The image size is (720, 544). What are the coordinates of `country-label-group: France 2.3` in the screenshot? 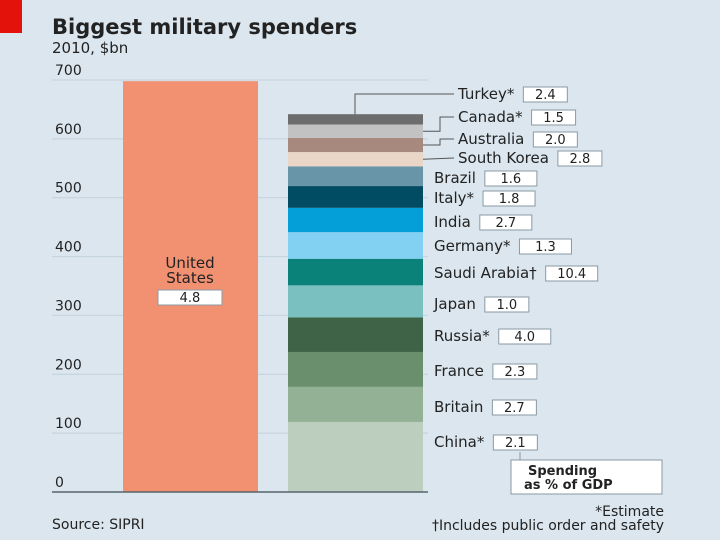 It's located at (486, 371).